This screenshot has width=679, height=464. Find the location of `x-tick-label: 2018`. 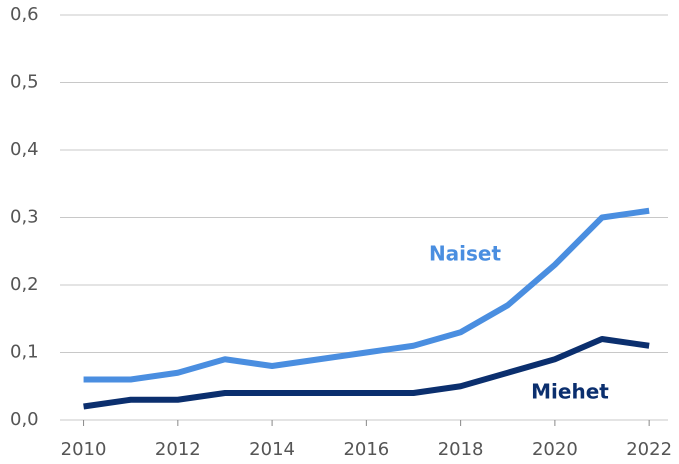

x-tick-label: 2018 is located at coordinates (461, 449).